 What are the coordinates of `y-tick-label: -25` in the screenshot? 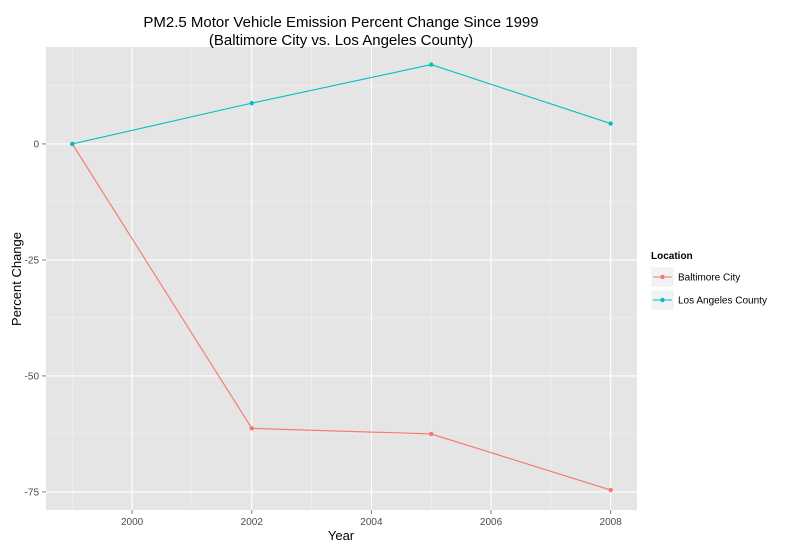 It's located at (32, 260).